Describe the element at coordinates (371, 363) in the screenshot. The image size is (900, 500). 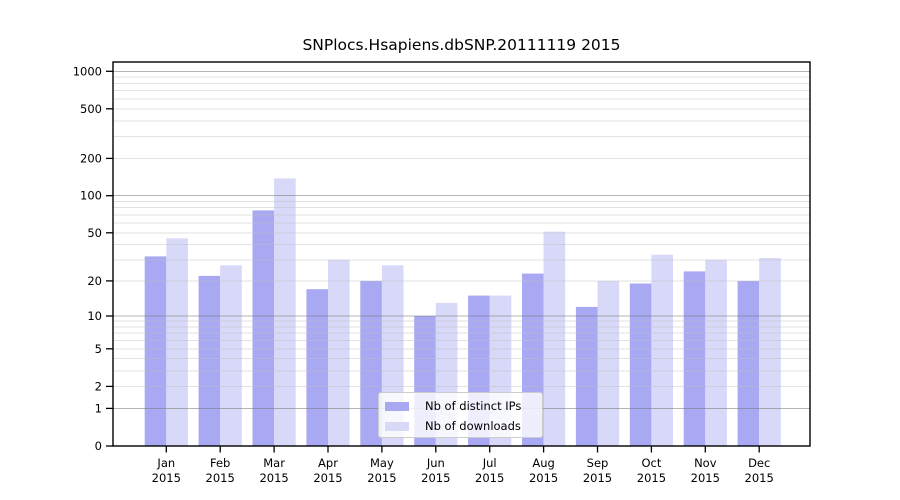
I see `bar-distinct-ips-may` at that location.